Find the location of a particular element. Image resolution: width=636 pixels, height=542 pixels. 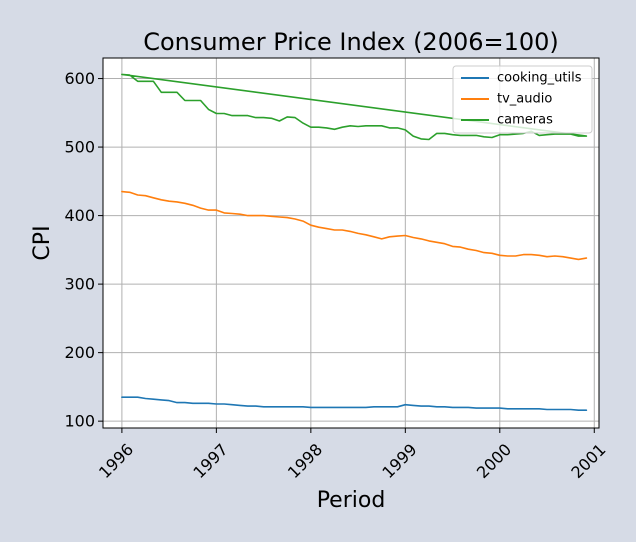

y-tick-label-1: 200 is located at coordinates (79, 352).